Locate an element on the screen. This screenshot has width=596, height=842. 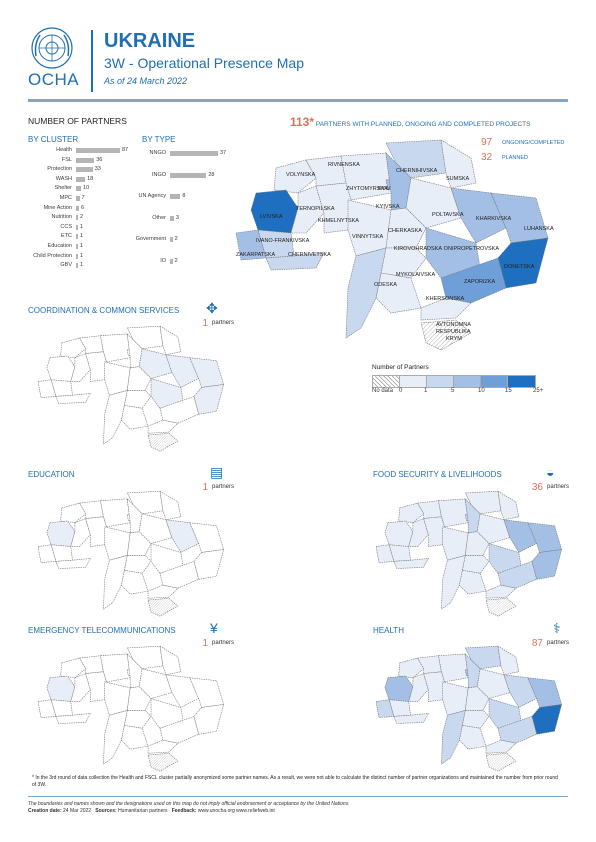
legend-label: 0 is located at coordinates (401, 391).